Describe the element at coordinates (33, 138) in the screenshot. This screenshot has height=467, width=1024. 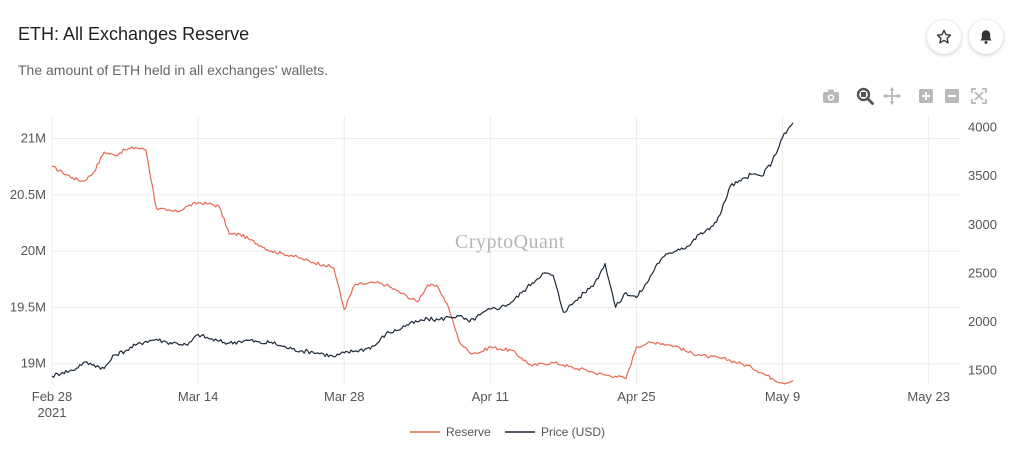
I see `y-left-tick-label: 21M` at that location.